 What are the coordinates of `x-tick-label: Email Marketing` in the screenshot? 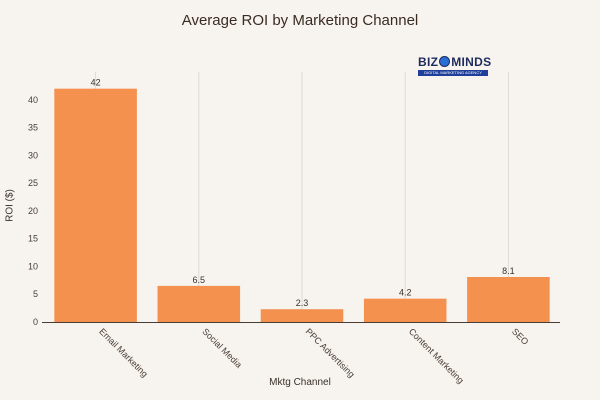 It's located at (123, 352).